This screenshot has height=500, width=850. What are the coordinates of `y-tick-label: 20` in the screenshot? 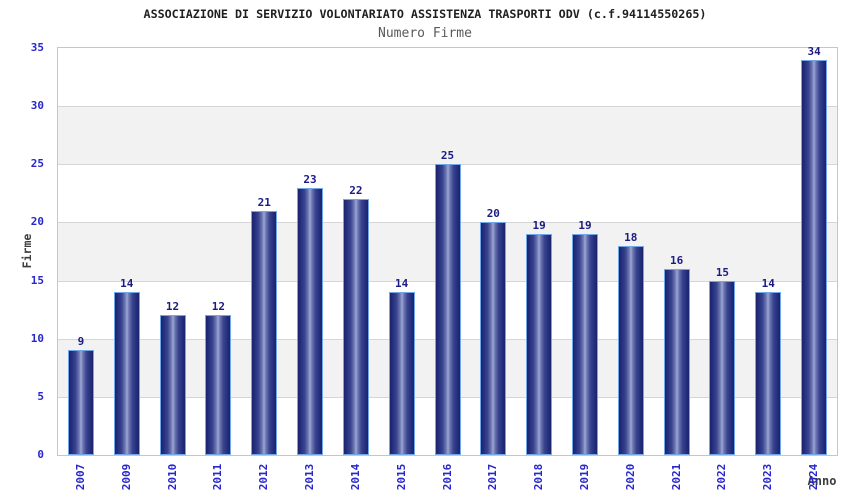 It's located at (37, 222).